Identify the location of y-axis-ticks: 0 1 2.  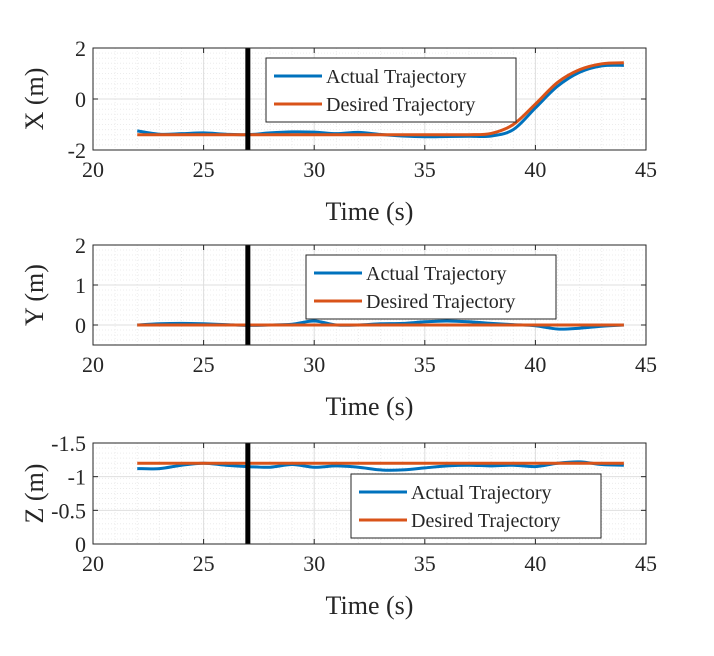
(360, 285).